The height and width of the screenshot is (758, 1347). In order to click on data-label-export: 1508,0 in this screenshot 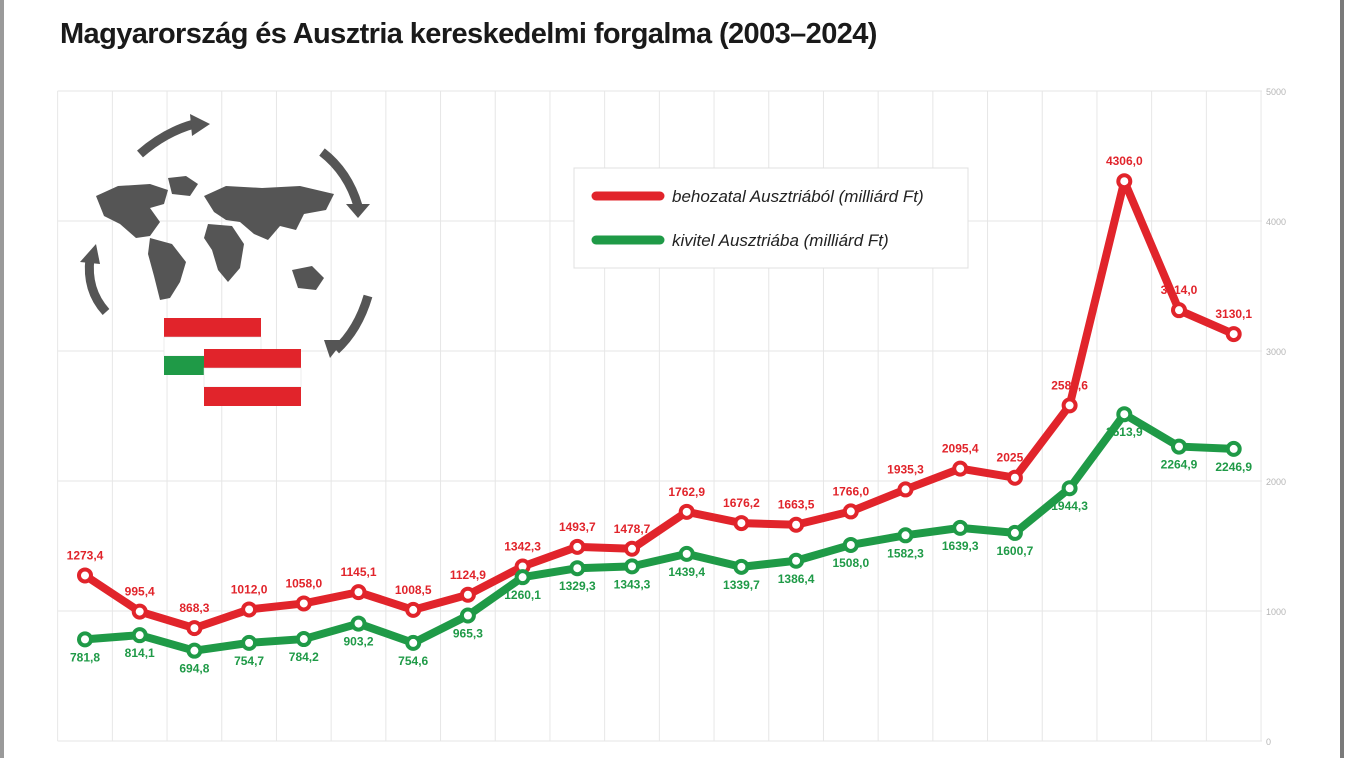, I will do `click(850, 563)`.